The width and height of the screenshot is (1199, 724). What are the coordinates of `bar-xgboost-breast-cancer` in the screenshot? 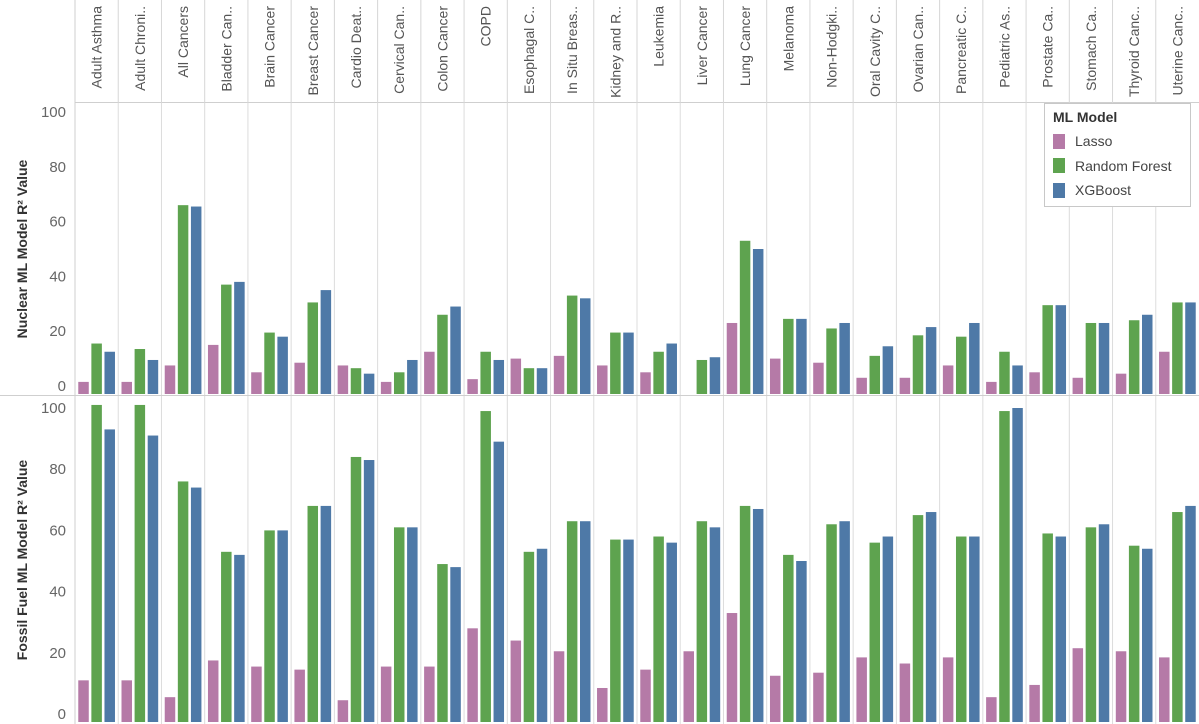 It's located at (326, 613).